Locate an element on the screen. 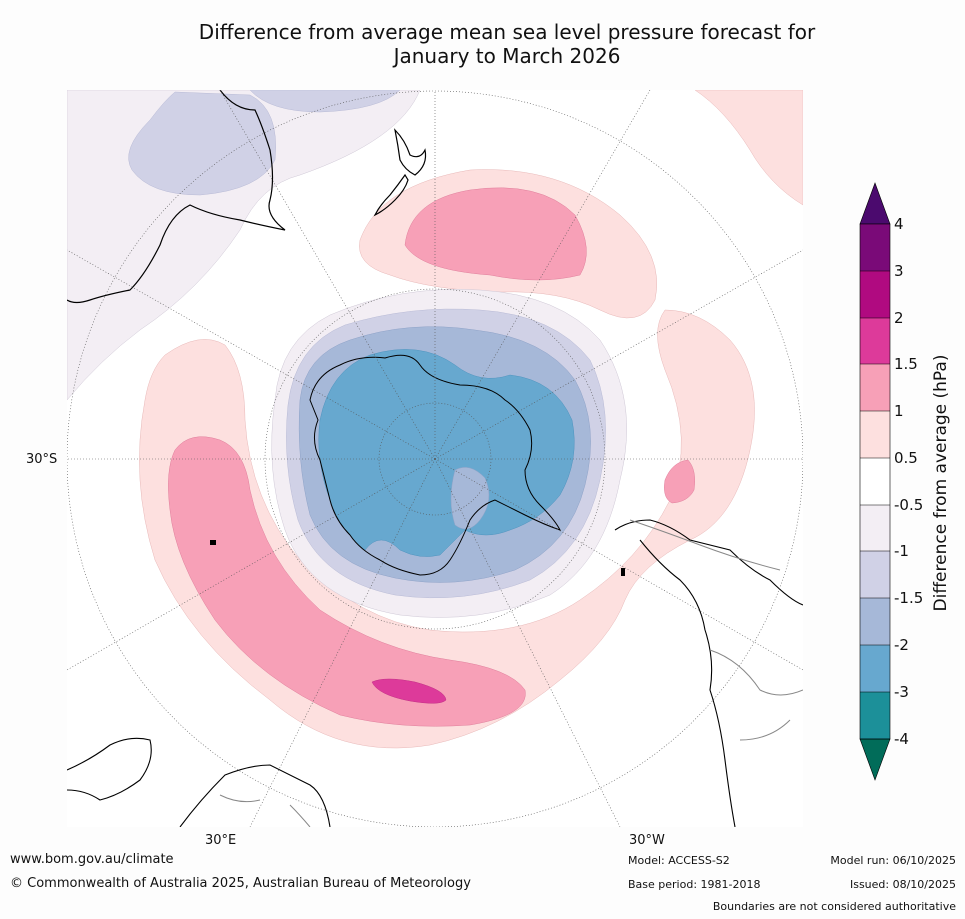 The width and height of the screenshot is (965, 919). colorbar-tick: 2 is located at coordinates (899, 318).